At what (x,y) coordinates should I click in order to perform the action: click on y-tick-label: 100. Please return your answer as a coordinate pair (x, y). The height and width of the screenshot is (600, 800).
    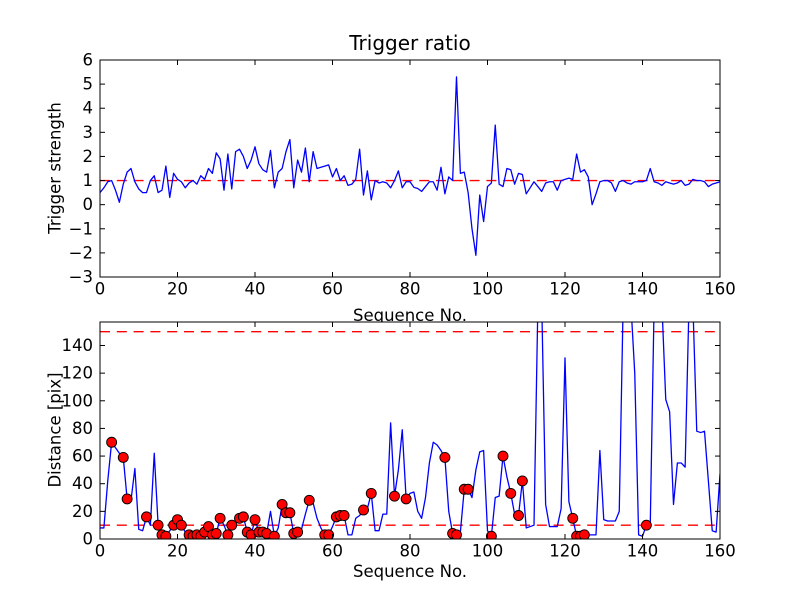
    Looking at the image, I should click on (78, 400).